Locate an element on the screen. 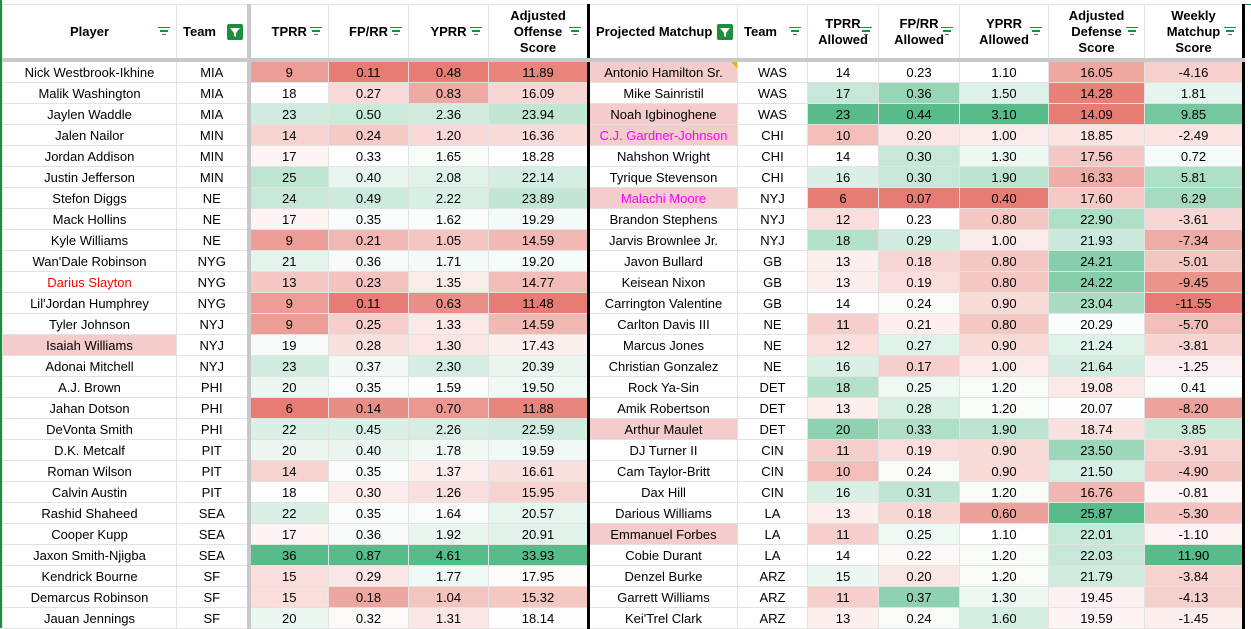 The width and height of the screenshot is (1251, 629). fprr-allowed-cell: 0.27 is located at coordinates (919, 345).